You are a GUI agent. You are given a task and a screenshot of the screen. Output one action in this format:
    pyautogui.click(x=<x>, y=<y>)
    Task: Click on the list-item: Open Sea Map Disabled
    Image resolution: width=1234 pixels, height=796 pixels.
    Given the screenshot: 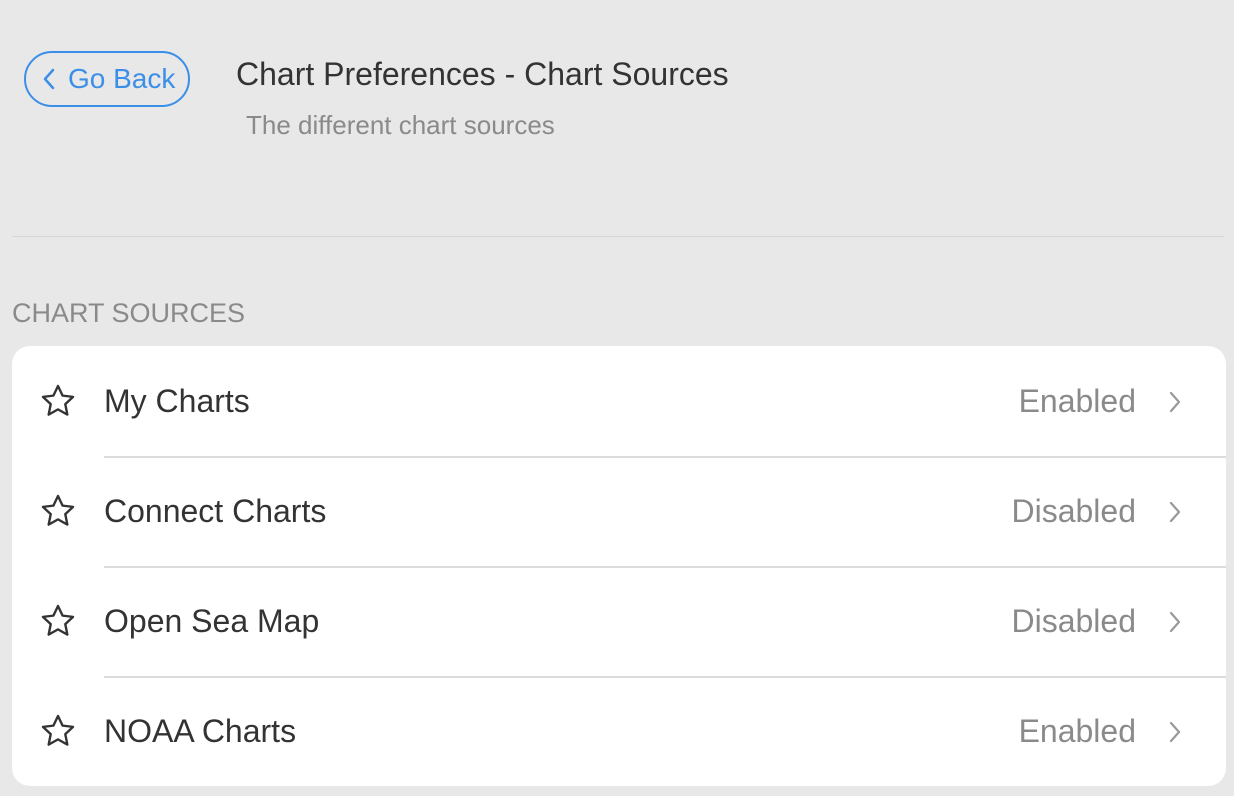 What is the action you would take?
    pyautogui.click(x=619, y=621)
    